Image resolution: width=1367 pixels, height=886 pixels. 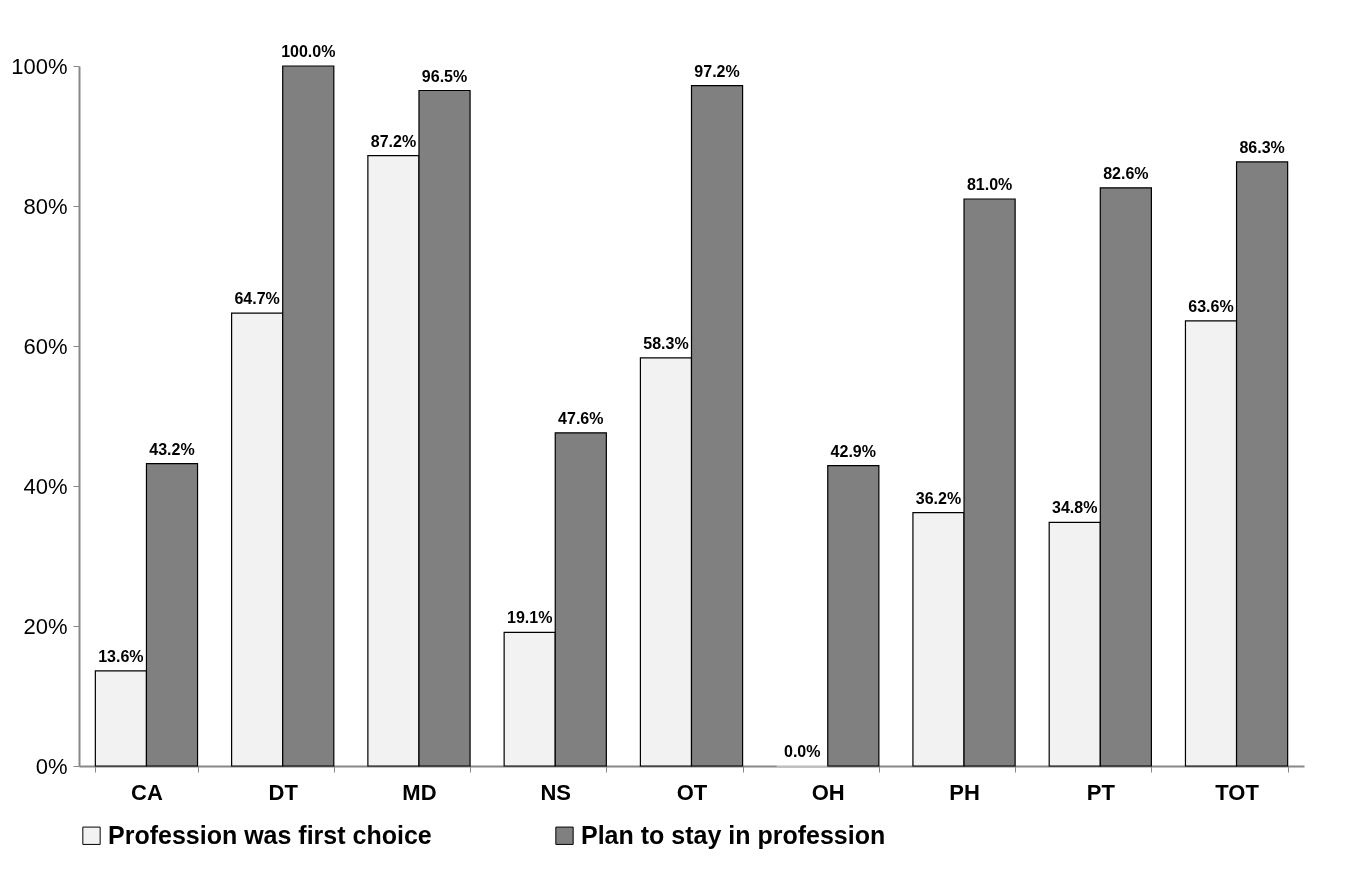 I want to click on y-tick-label: 100%, so click(x=39, y=66).